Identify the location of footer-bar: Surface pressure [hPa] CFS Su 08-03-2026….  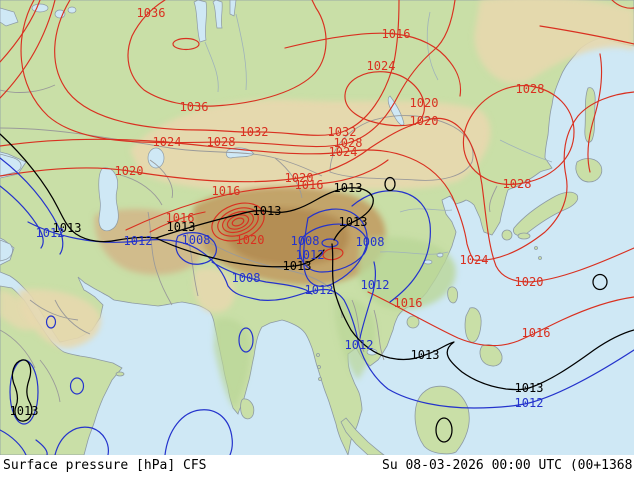
(317, 472).